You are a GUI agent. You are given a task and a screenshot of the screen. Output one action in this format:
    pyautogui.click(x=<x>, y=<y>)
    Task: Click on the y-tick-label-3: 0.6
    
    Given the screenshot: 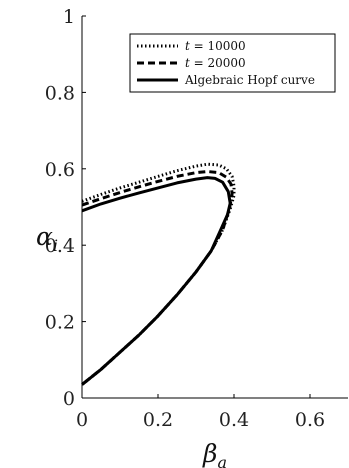 What is the action you would take?
    pyautogui.click(x=60, y=170)
    